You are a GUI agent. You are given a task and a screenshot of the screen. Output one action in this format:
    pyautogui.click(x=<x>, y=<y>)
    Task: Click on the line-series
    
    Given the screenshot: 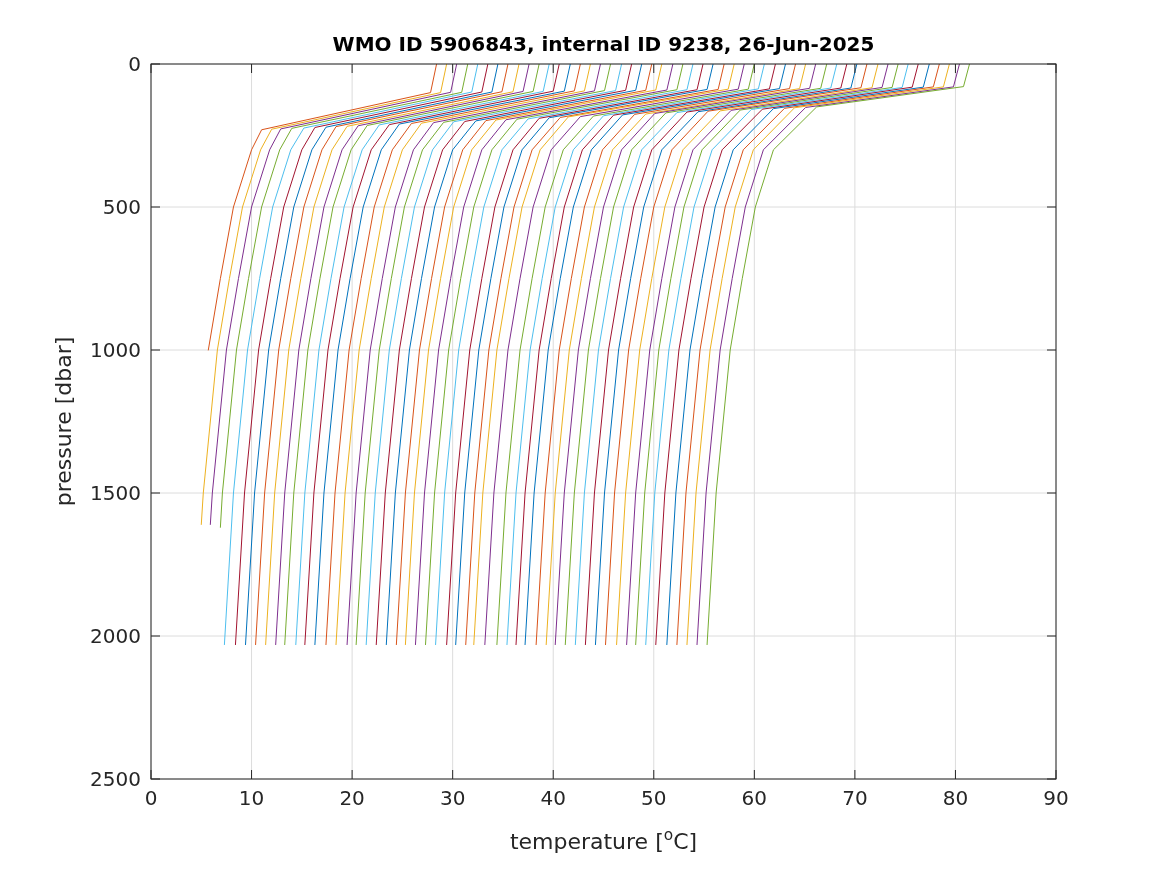 What is the action you would take?
    pyautogui.click(x=322, y=207)
    